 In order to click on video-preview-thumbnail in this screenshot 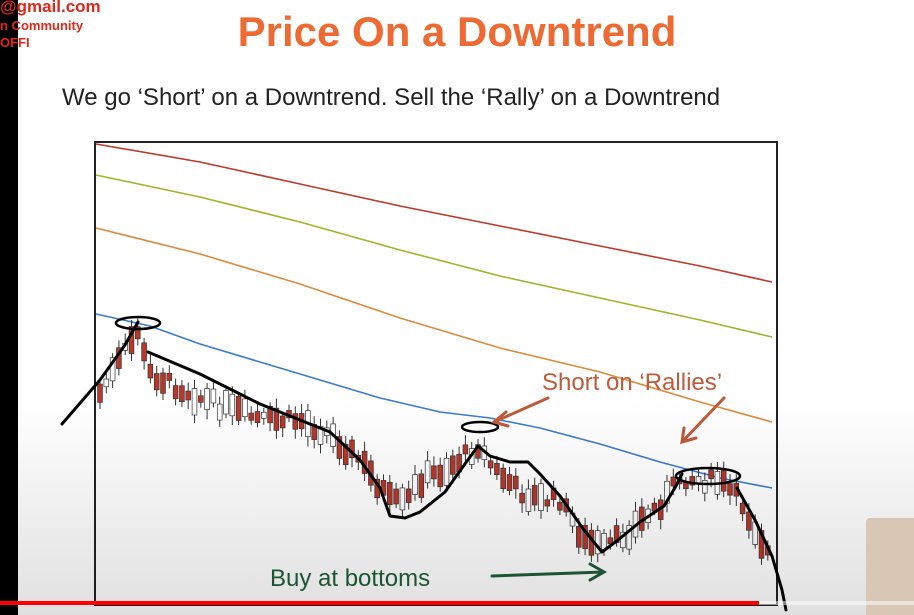, I will do `click(890, 566)`.